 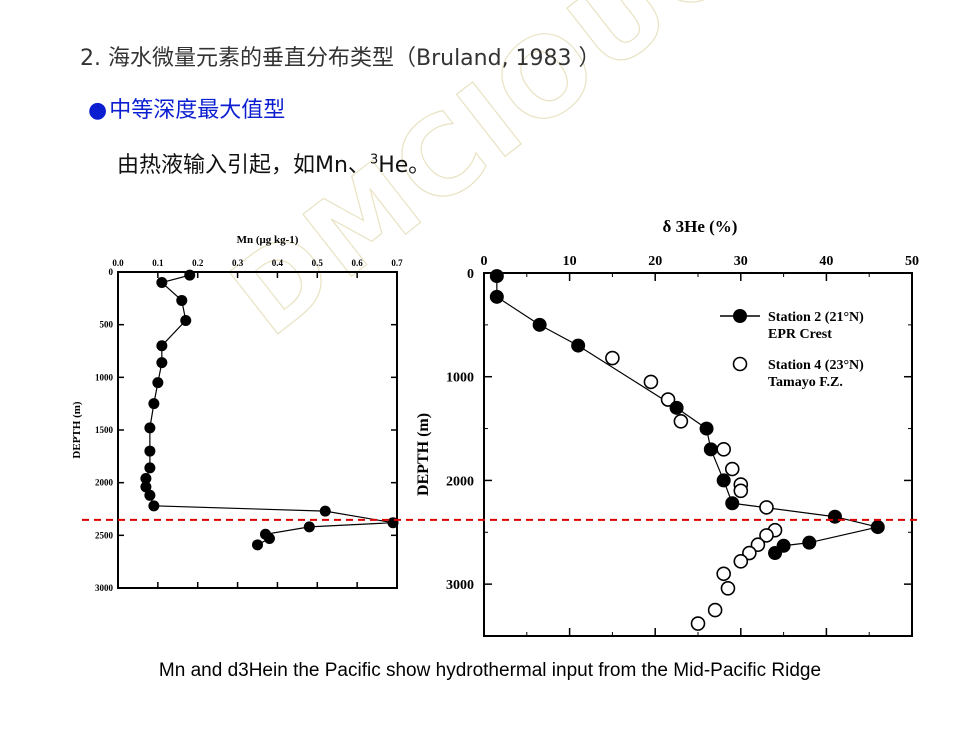 I want to click on chart-title: δ 3He (%), so click(x=700, y=226).